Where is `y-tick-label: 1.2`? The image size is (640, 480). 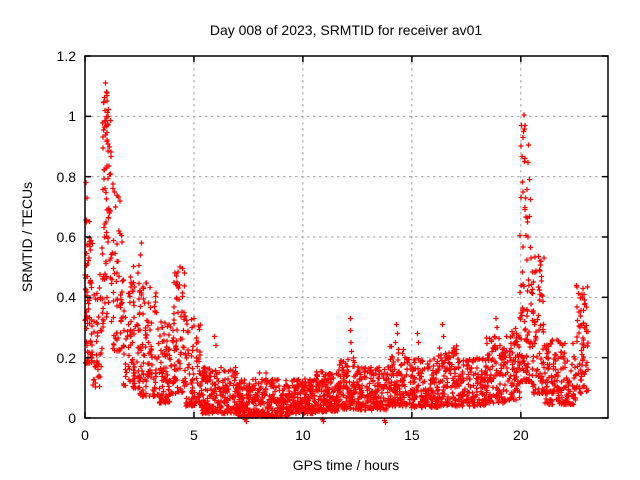 y-tick-label: 1.2 is located at coordinates (66, 56).